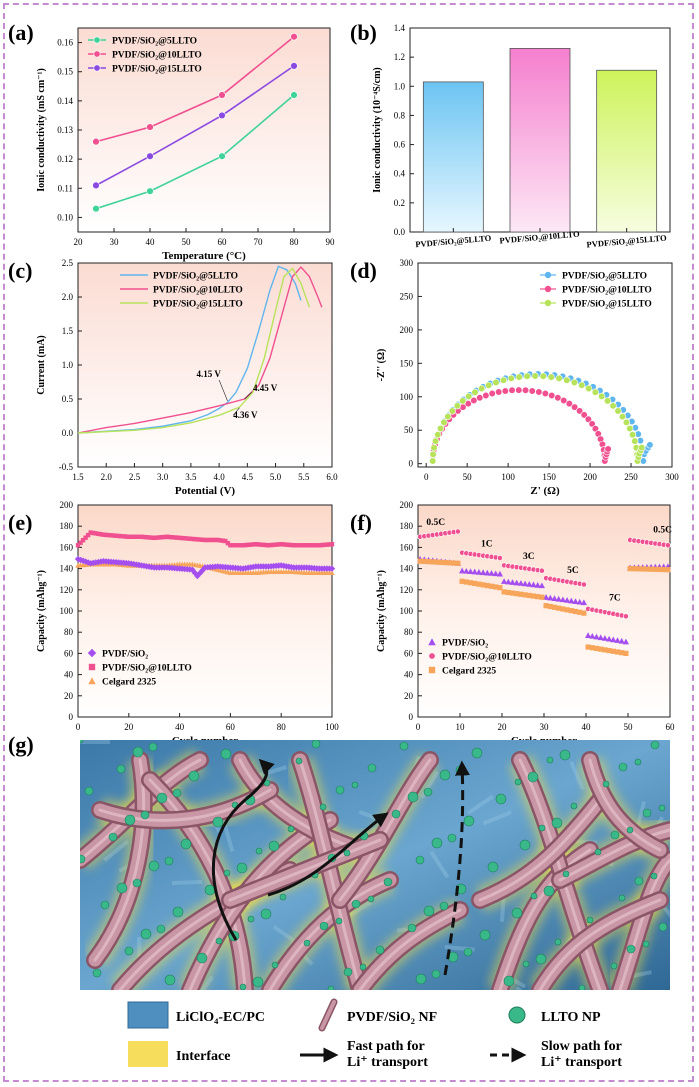 The height and width of the screenshot is (1087, 699). Describe the element at coordinates (129, 683) in the screenshot. I see `legend-label: Celgard 2325` at that location.